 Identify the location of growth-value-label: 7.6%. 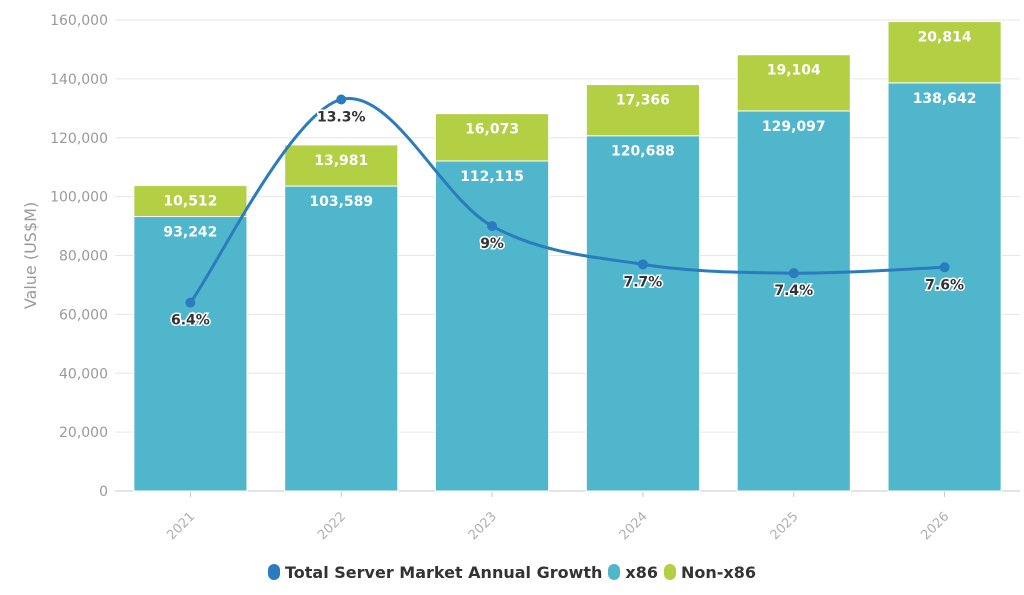
(944, 285).